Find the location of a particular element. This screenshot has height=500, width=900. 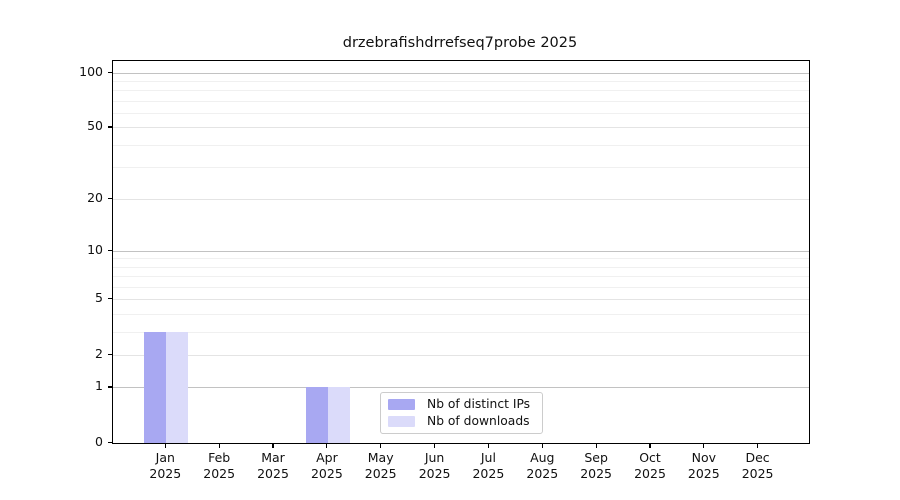

x-tick-label-sep: Sep 2025 is located at coordinates (596, 465).